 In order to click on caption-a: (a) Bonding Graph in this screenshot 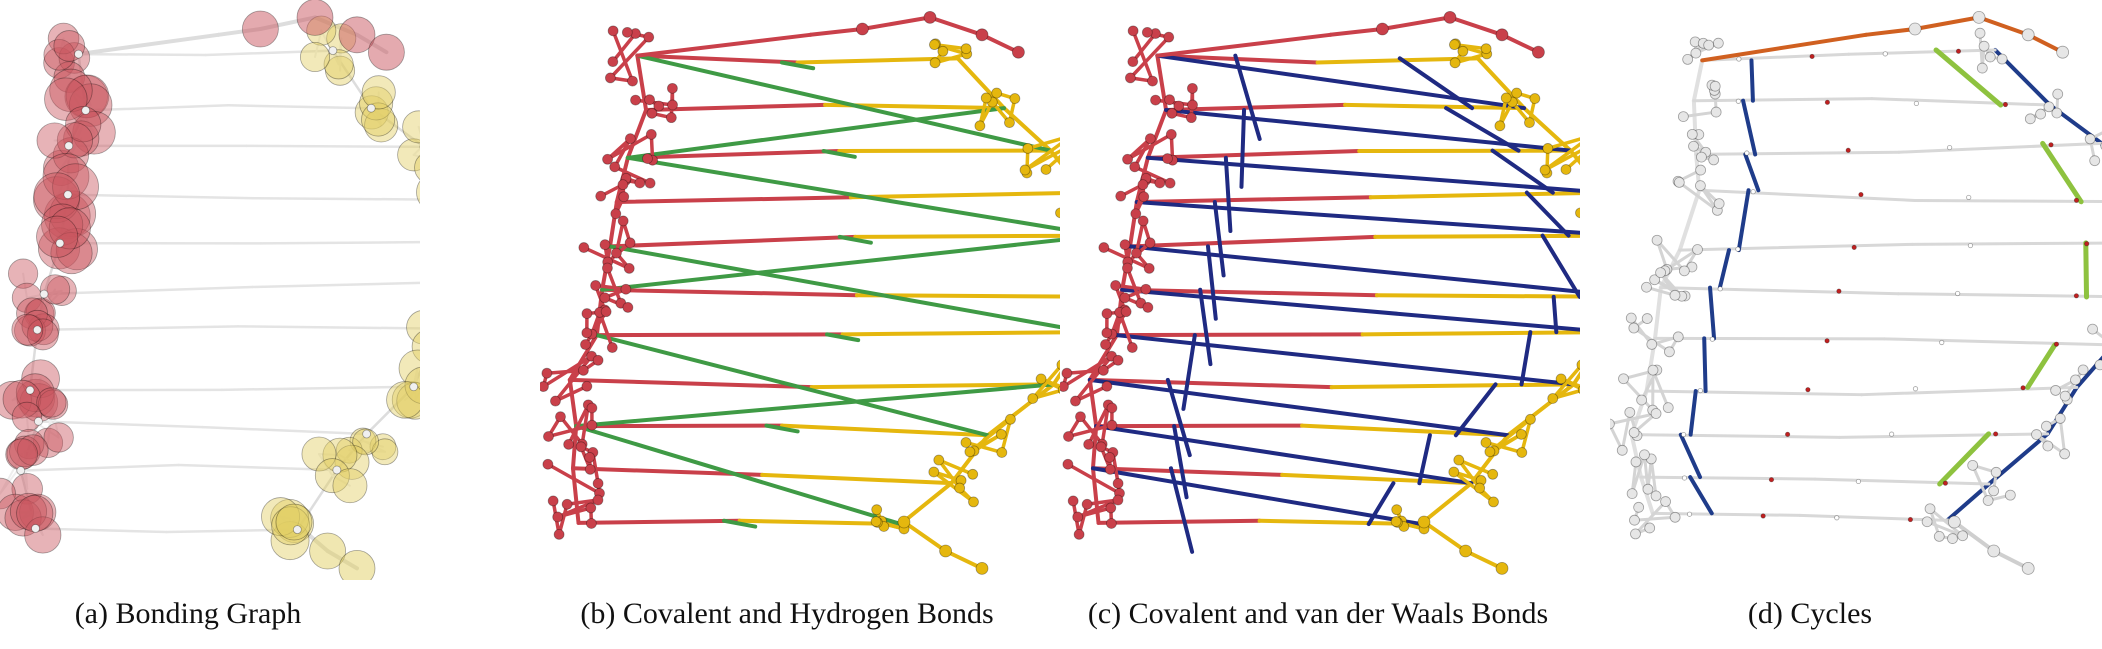, I will do `click(188, 614)`.